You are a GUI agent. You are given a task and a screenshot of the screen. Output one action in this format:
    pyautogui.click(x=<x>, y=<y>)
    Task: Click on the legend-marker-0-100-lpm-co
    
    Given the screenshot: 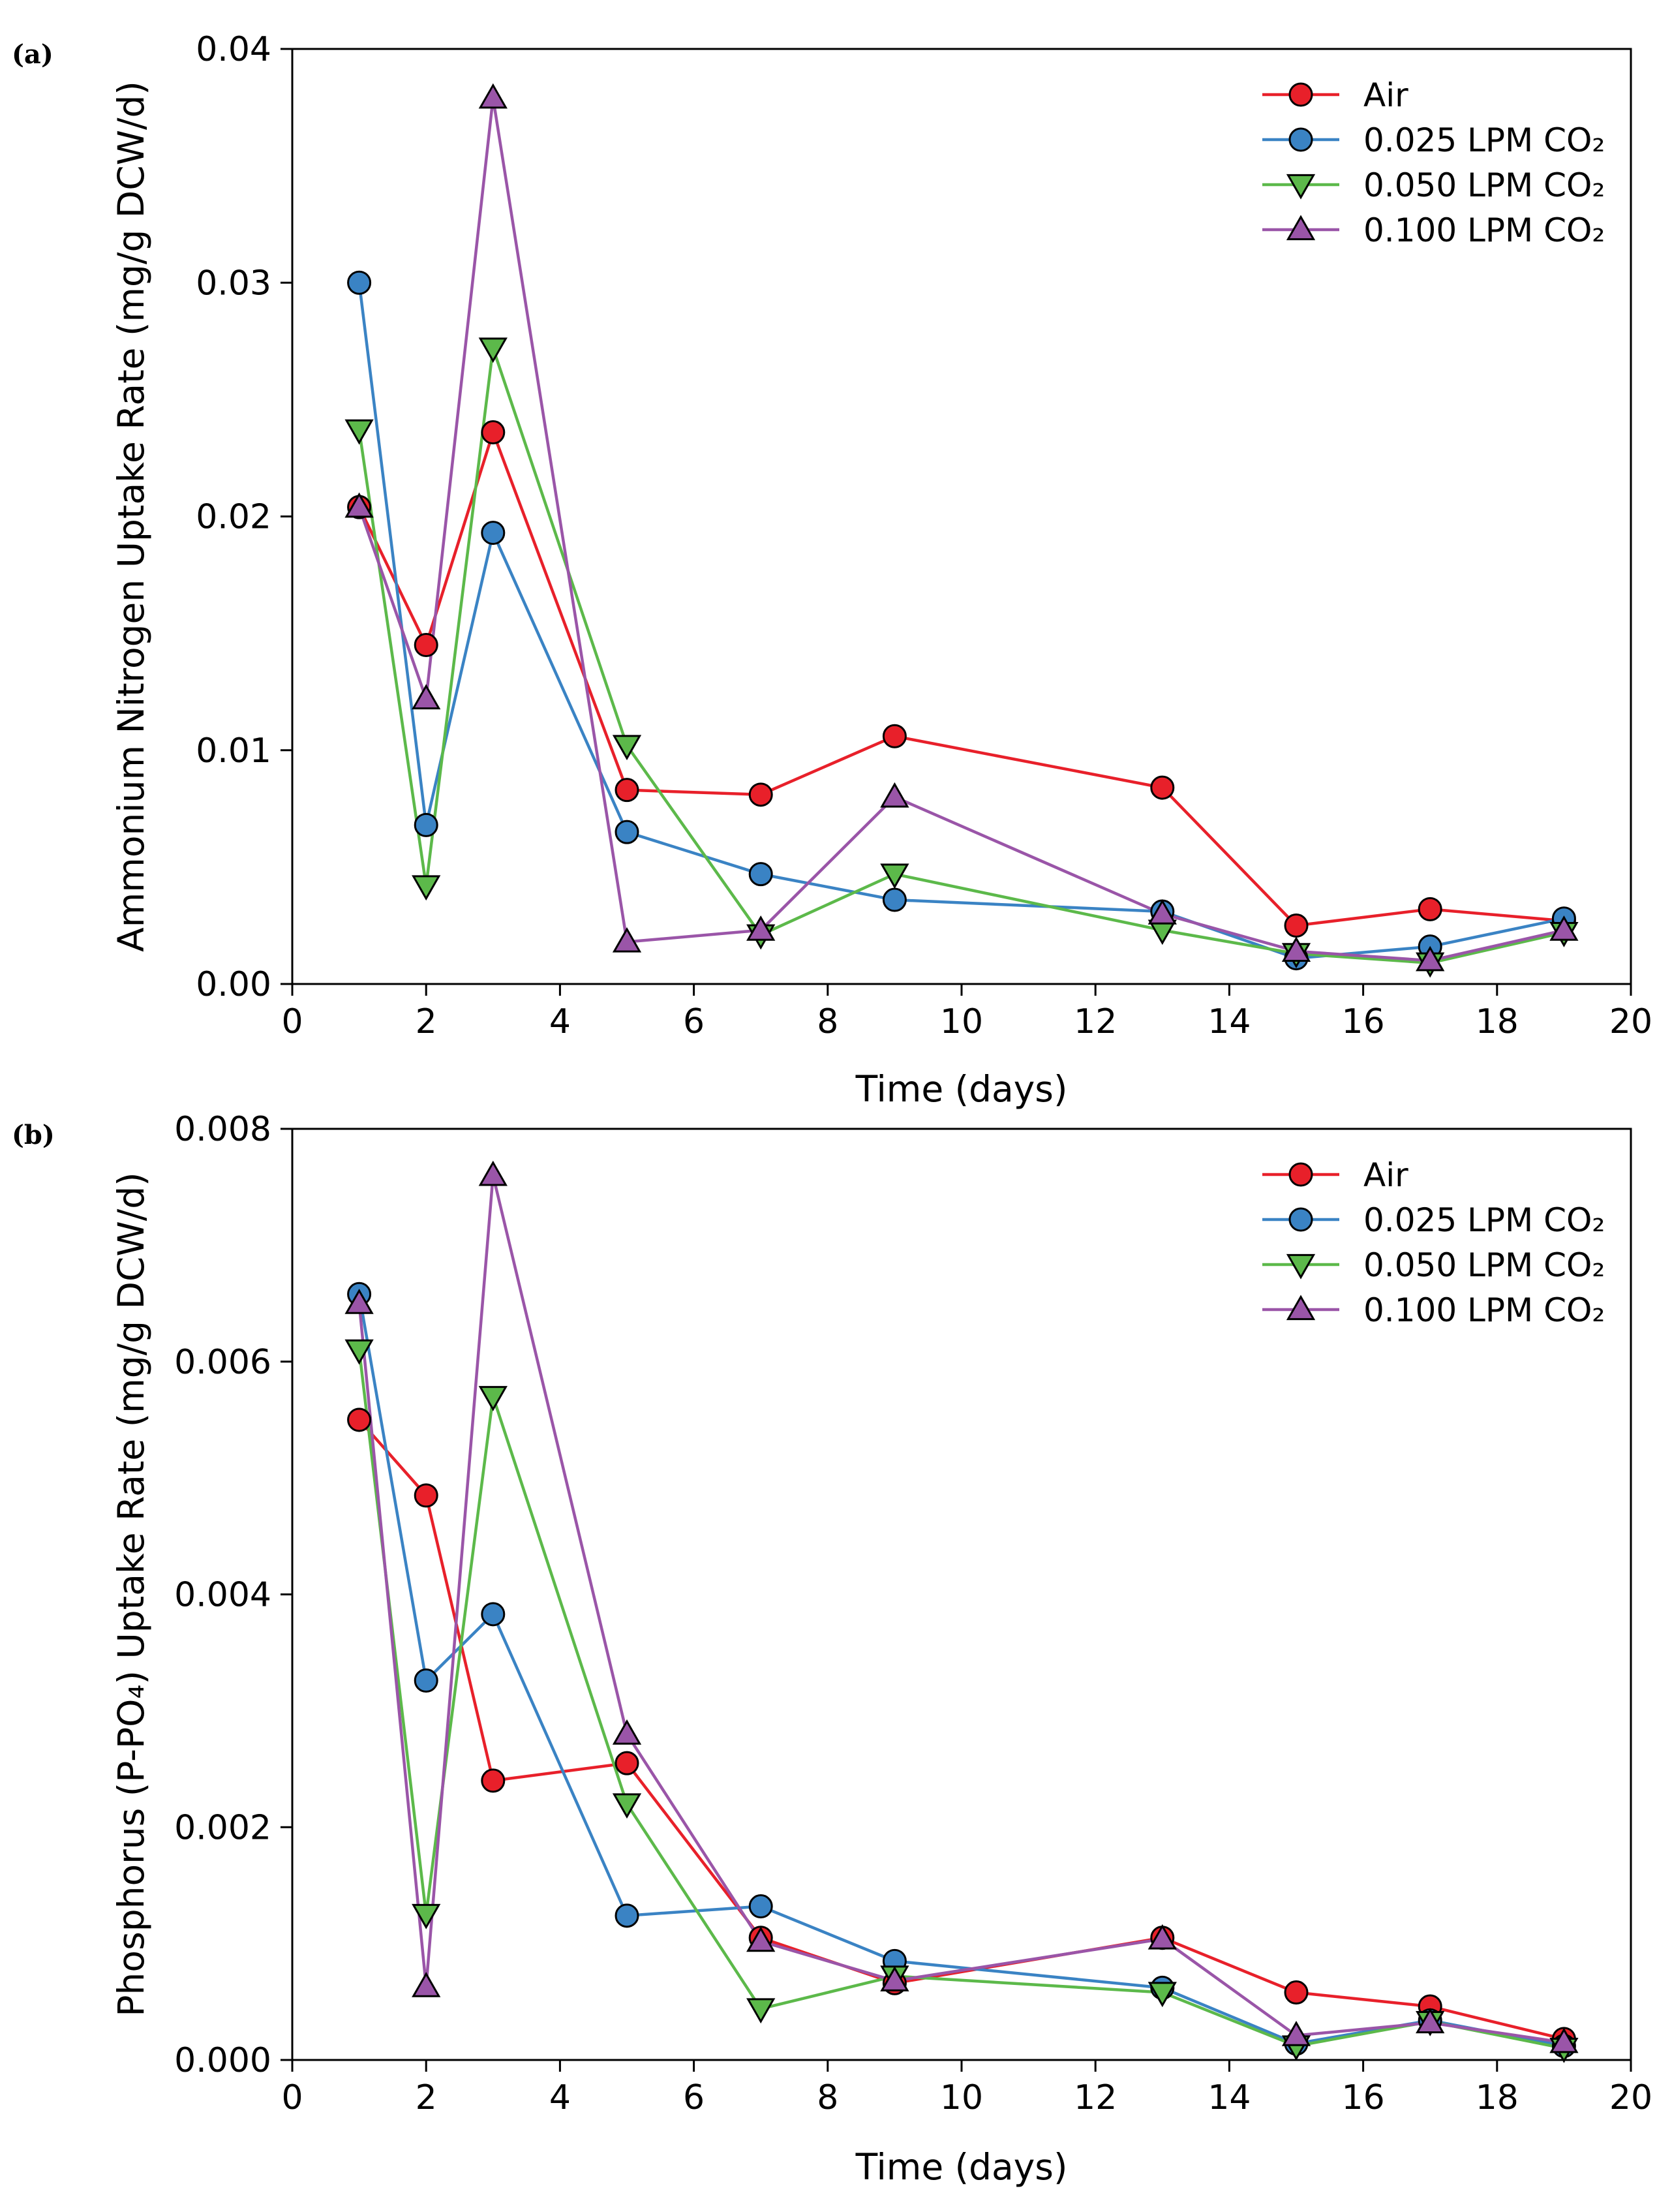 What is the action you would take?
    pyautogui.click(x=1301, y=1308)
    